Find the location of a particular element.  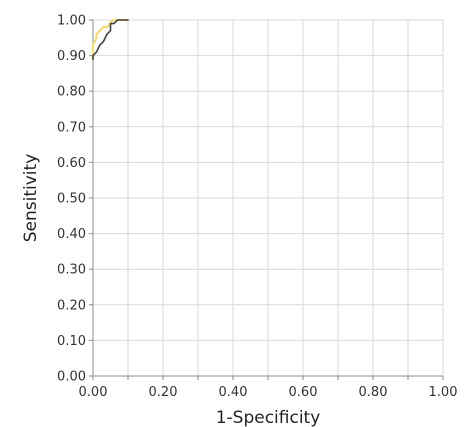

y-tick-label: 0.30 is located at coordinates (71, 270).